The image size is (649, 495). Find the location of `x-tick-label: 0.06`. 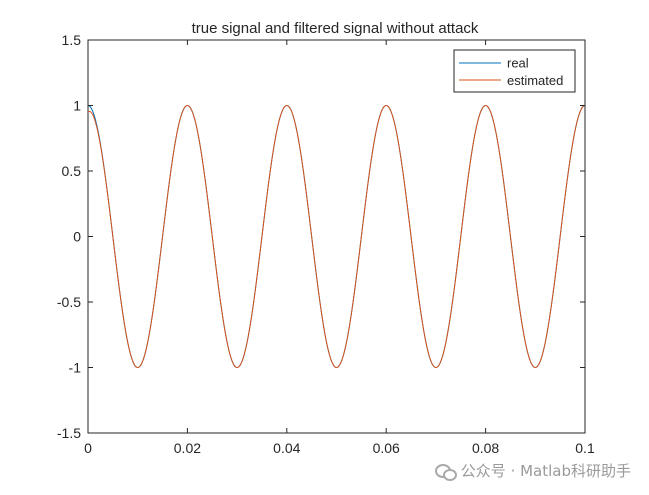

x-tick-label: 0.06 is located at coordinates (386, 448).